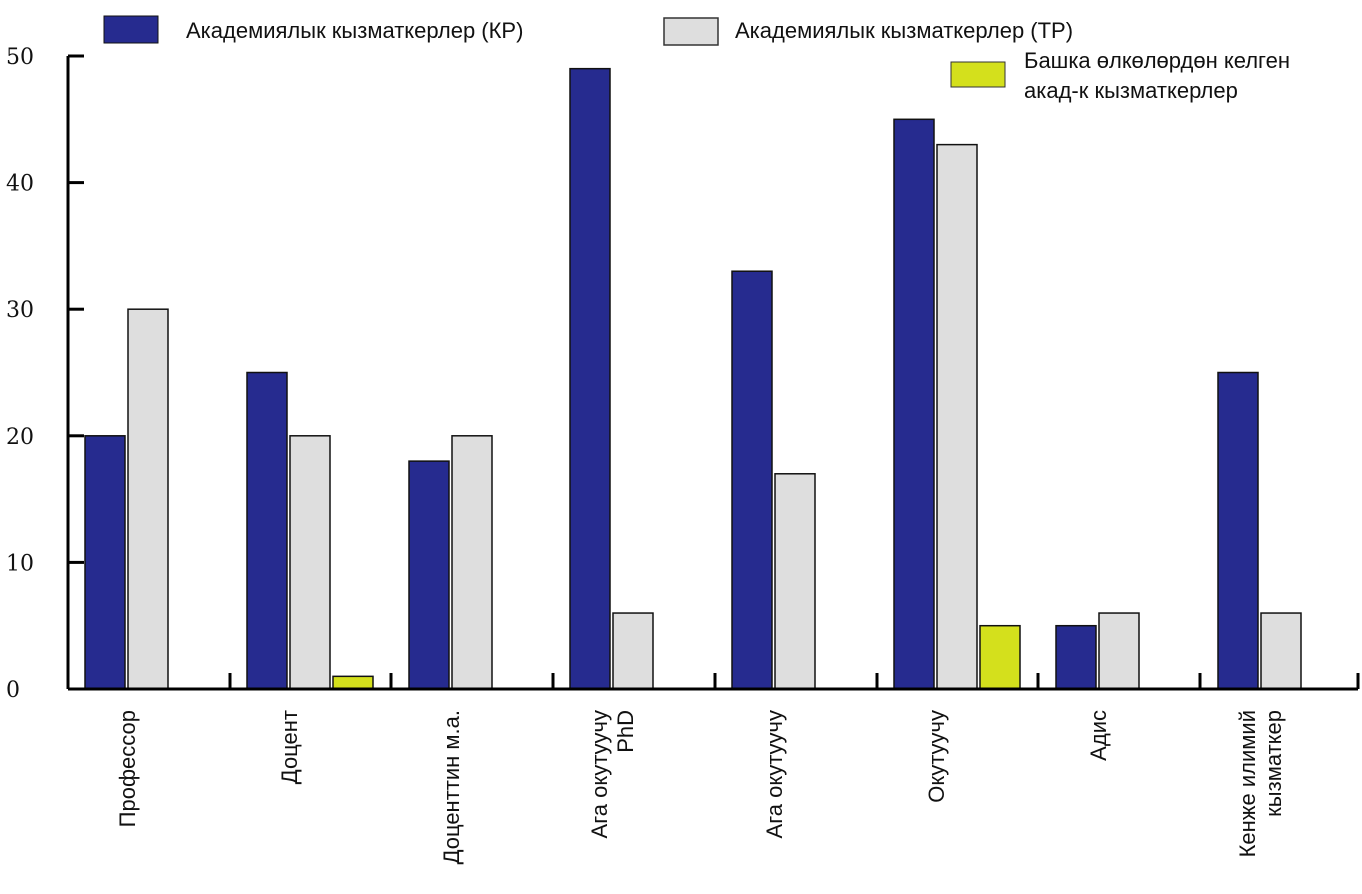  Describe the element at coordinates (1273, 763) in the screenshot. I see `x-category-label: кызматкер` at that location.